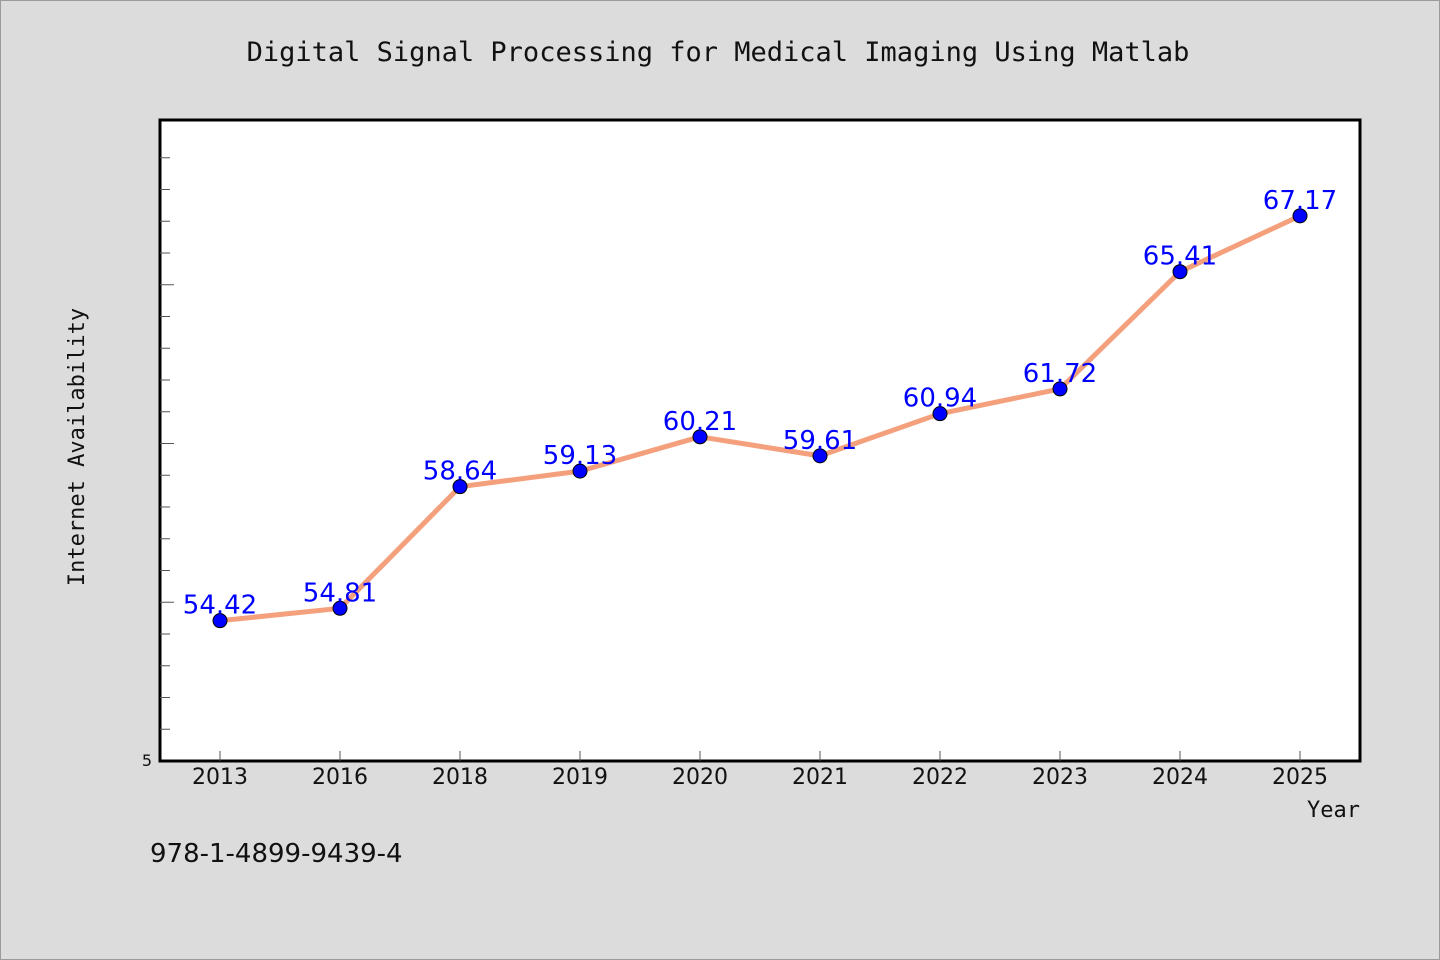  What do you see at coordinates (460, 777) in the screenshot?
I see `x-tick-label: 2018` at bounding box center [460, 777].